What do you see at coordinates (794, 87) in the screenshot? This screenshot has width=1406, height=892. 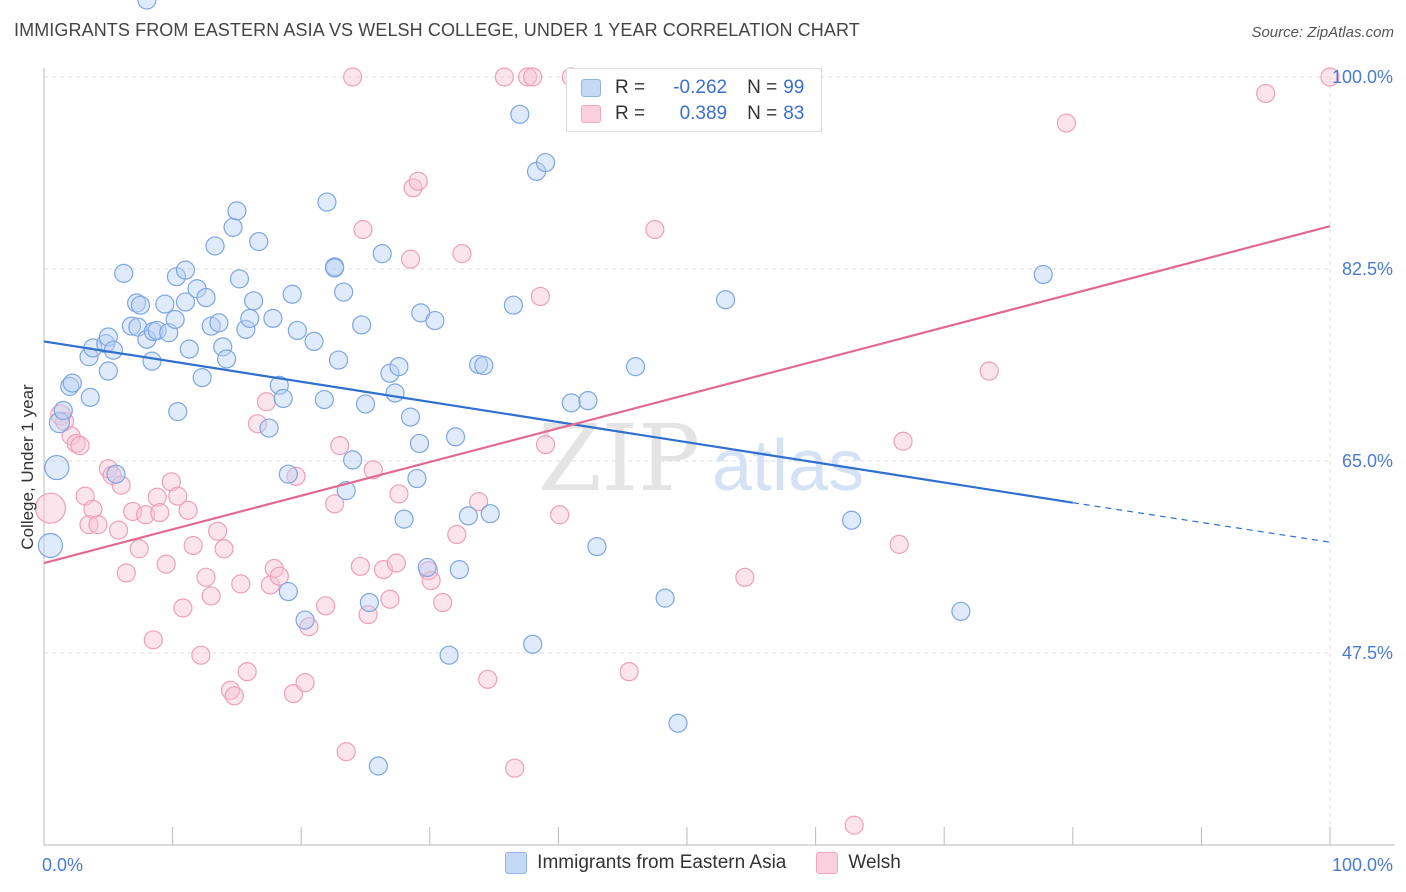 I see `legend-n-value: 99` at bounding box center [794, 87].